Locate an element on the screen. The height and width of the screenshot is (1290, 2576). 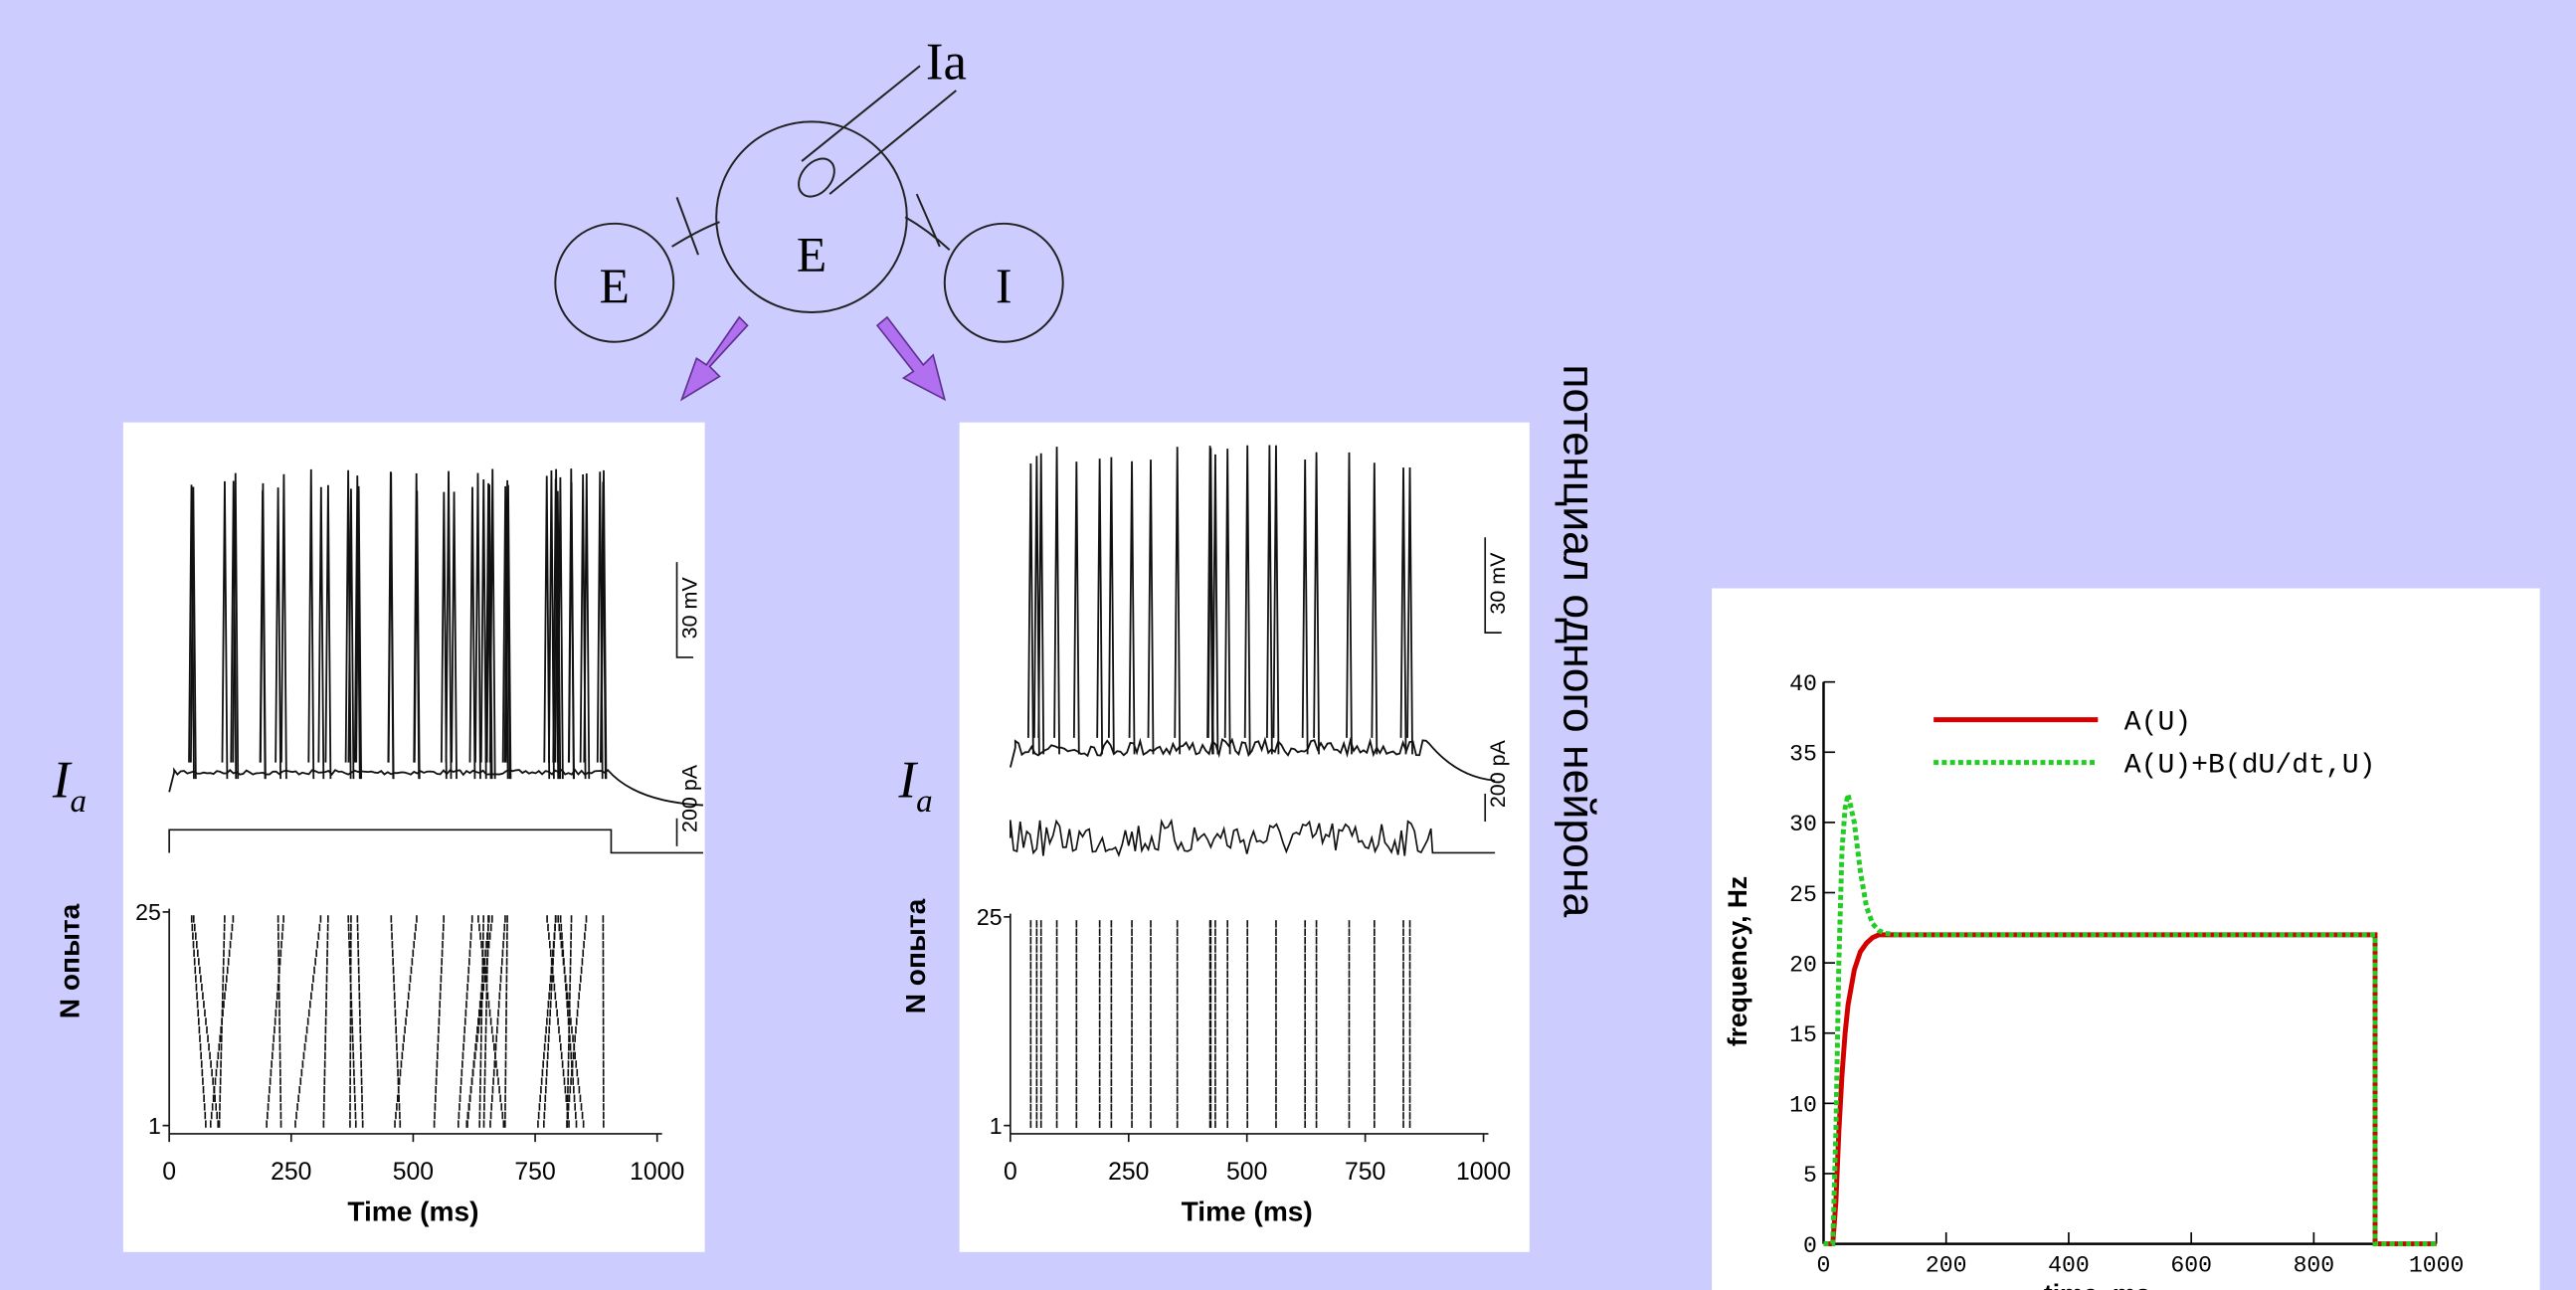
legend-label: A(U)+B(dU/dt,U) is located at coordinates (2250, 766).